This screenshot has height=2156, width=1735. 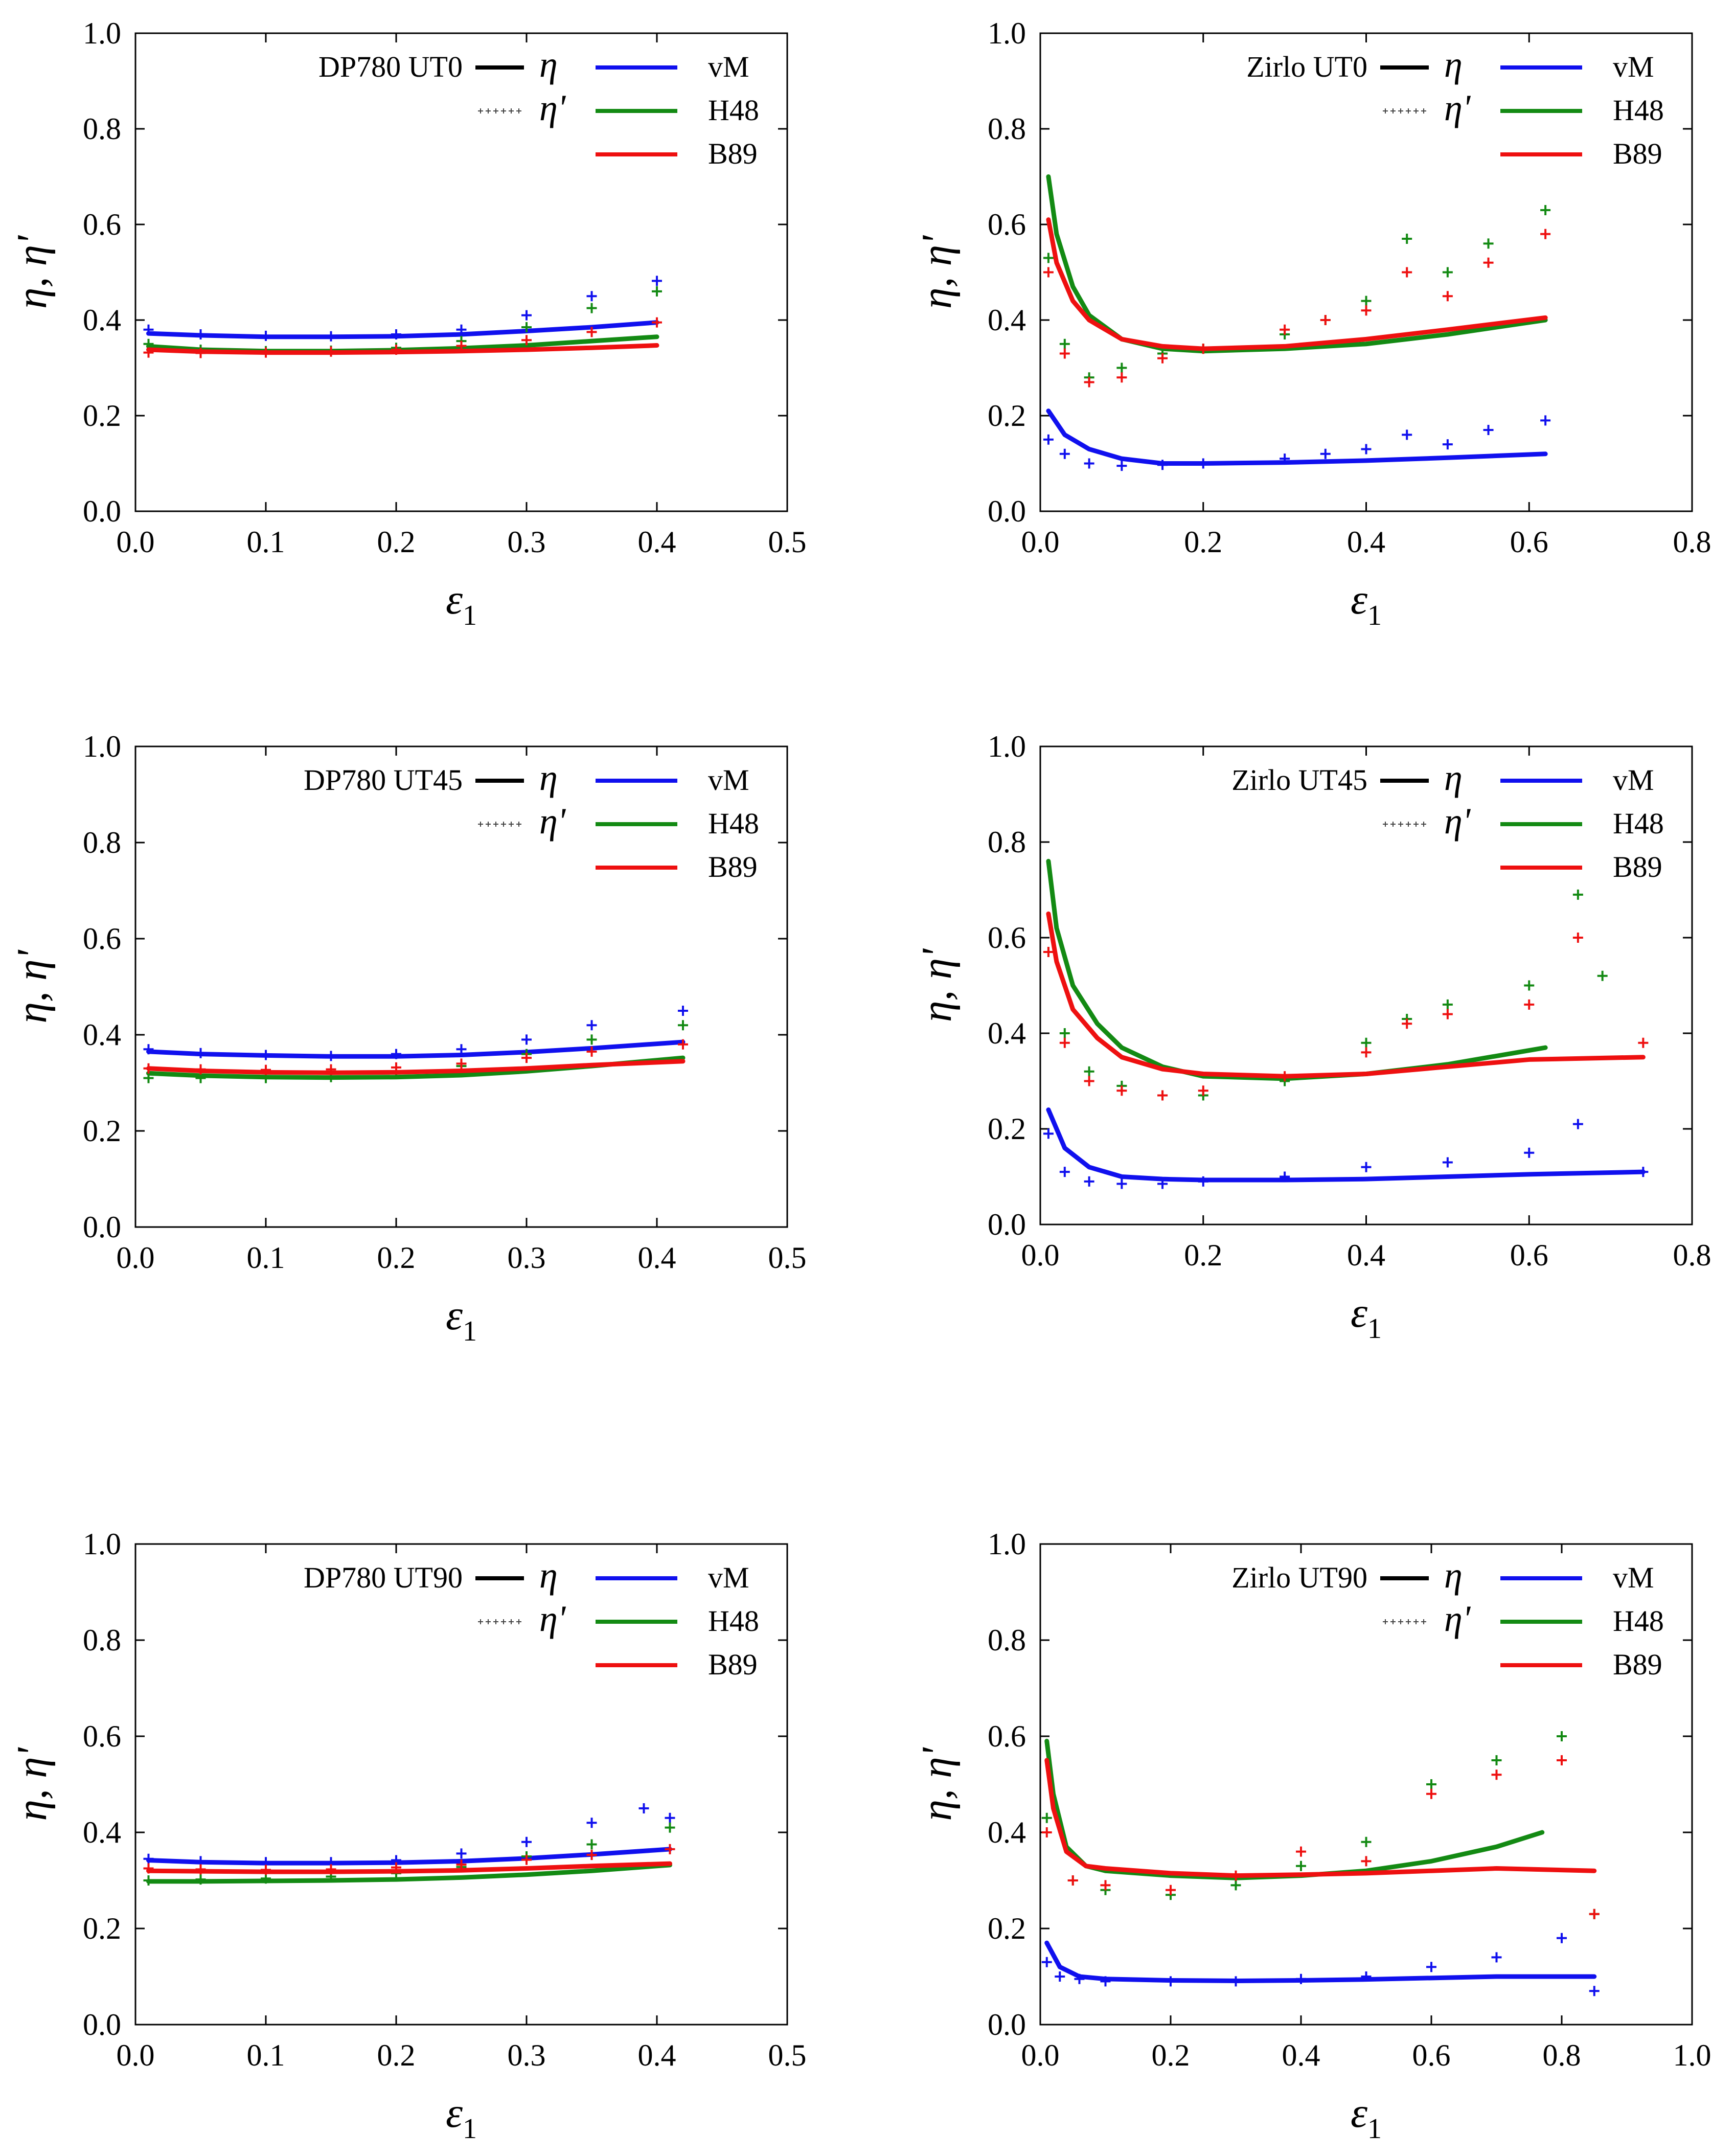 I want to click on x-tick-label: 0.6, so click(x=1529, y=542).